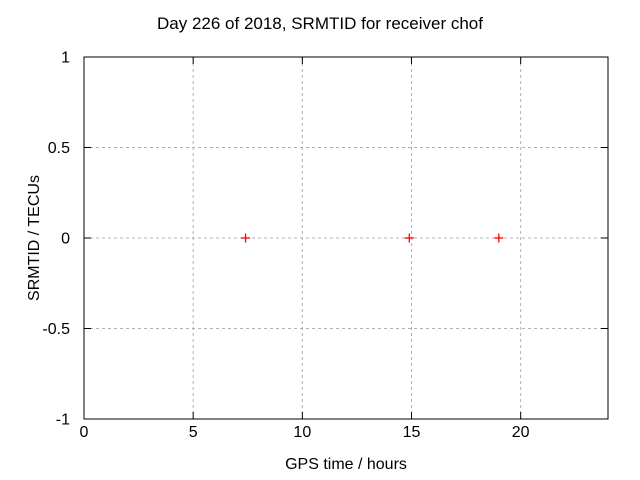  What do you see at coordinates (56, 329) in the screenshot?
I see `y-tick-label: -0.5` at bounding box center [56, 329].